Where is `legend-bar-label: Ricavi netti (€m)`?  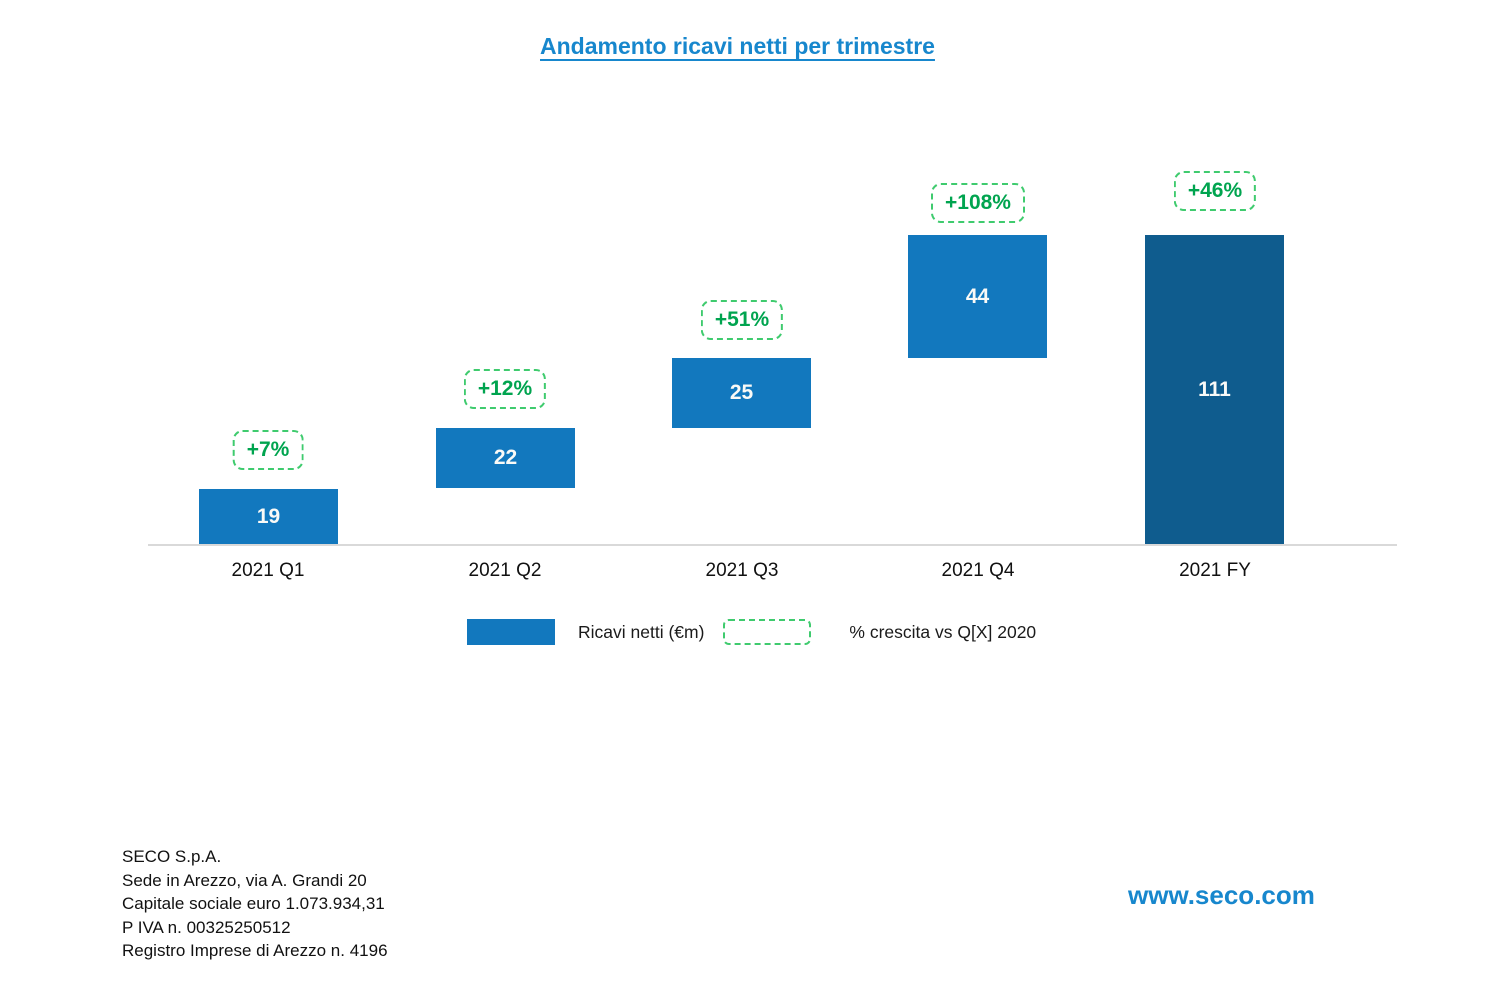 legend-bar-label: Ricavi netti (€m) is located at coordinates (641, 631).